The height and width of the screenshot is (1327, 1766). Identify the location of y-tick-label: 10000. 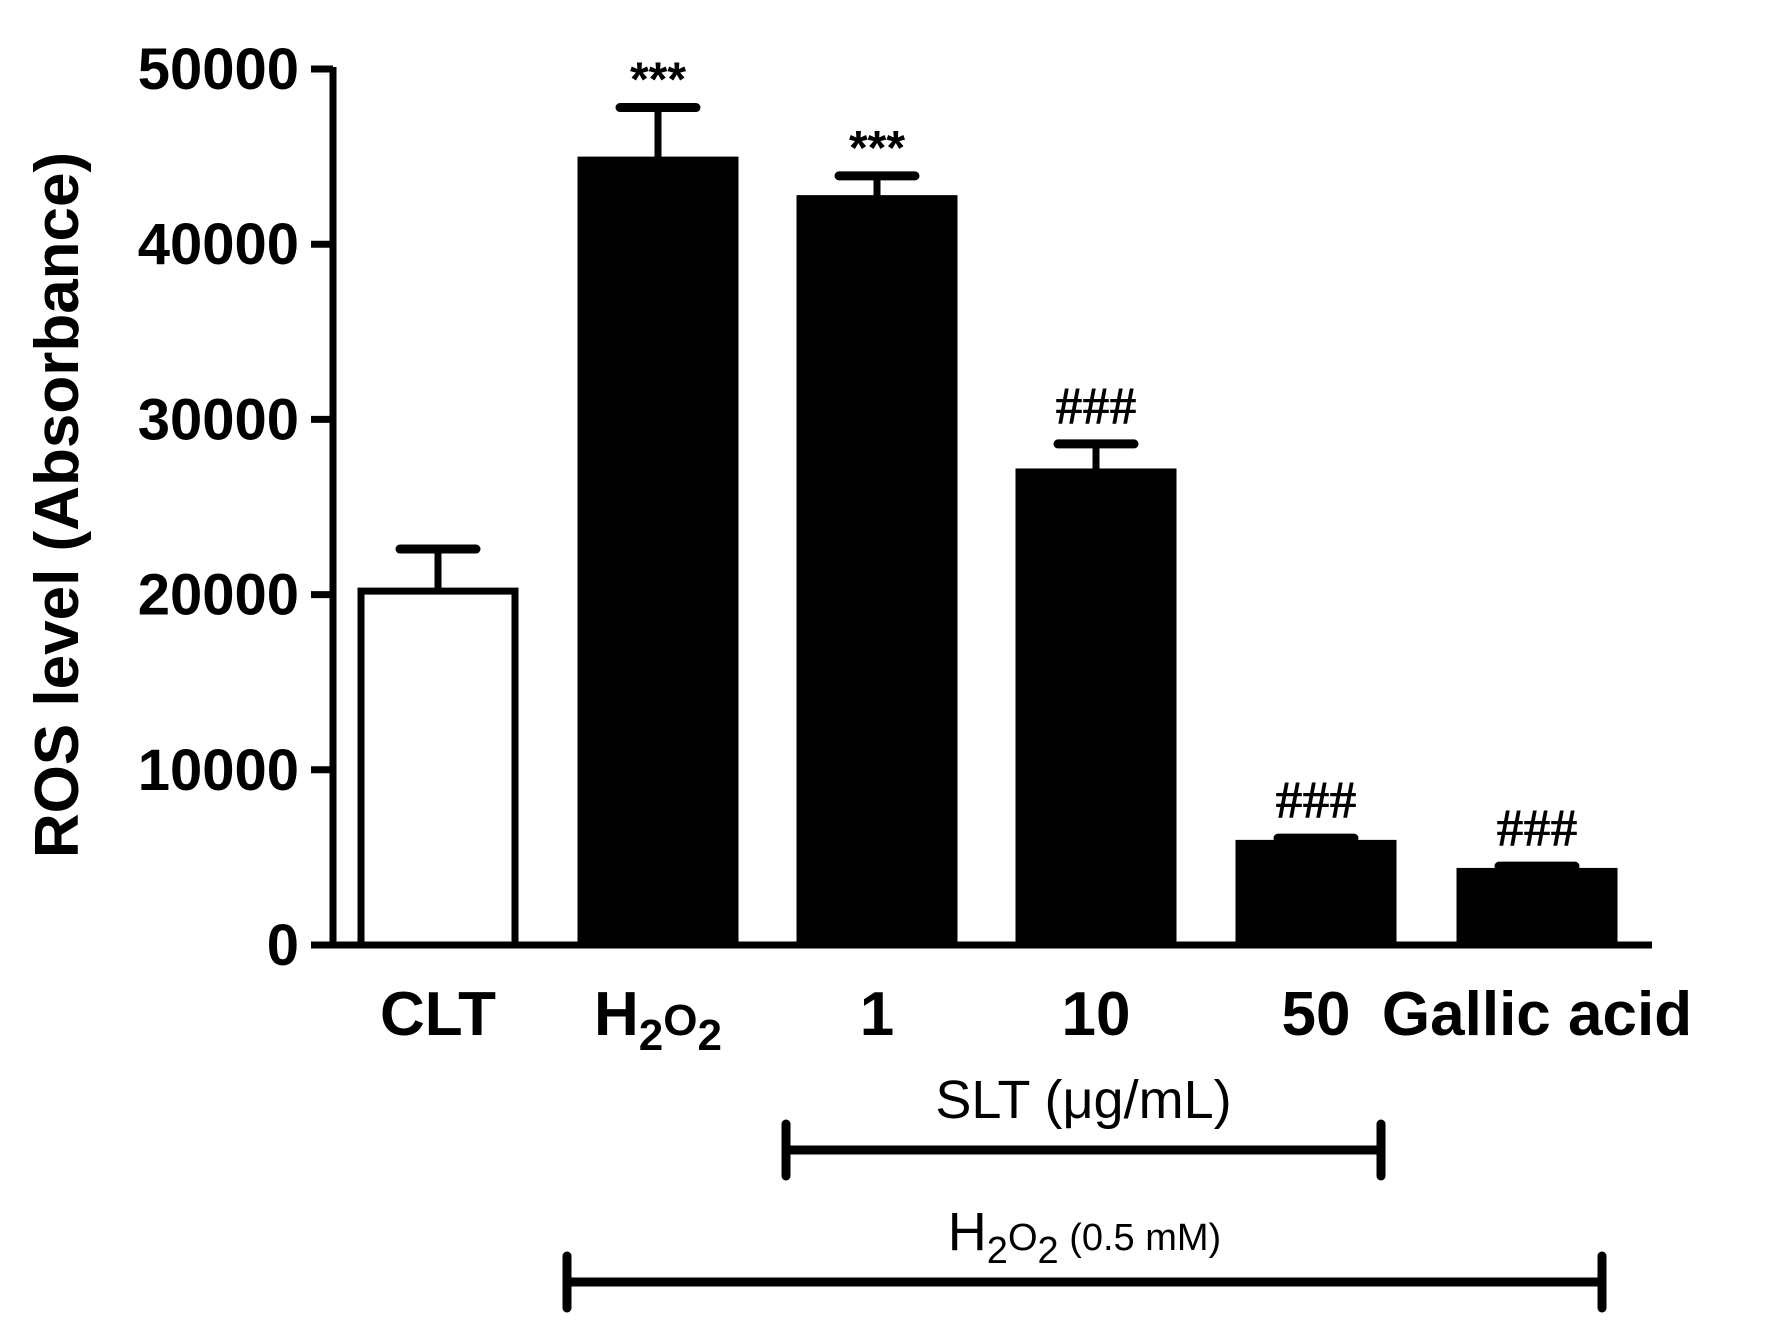
(218, 770).